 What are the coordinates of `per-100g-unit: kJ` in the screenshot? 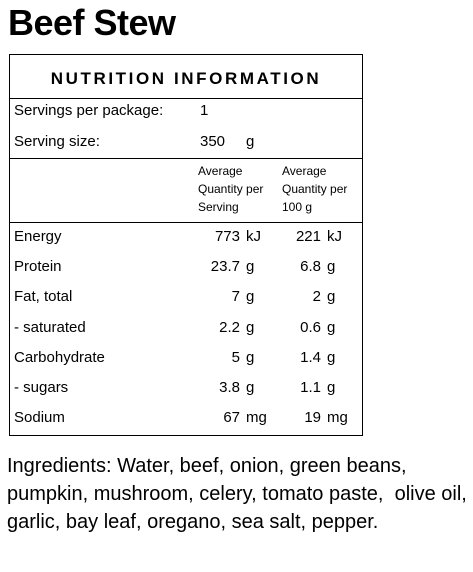 It's located at (334, 236).